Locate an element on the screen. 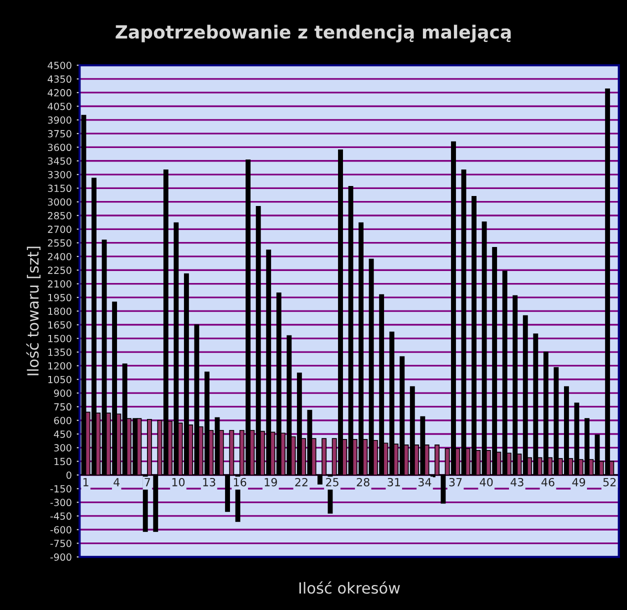  y-tick-label: 900 is located at coordinates (63, 393).